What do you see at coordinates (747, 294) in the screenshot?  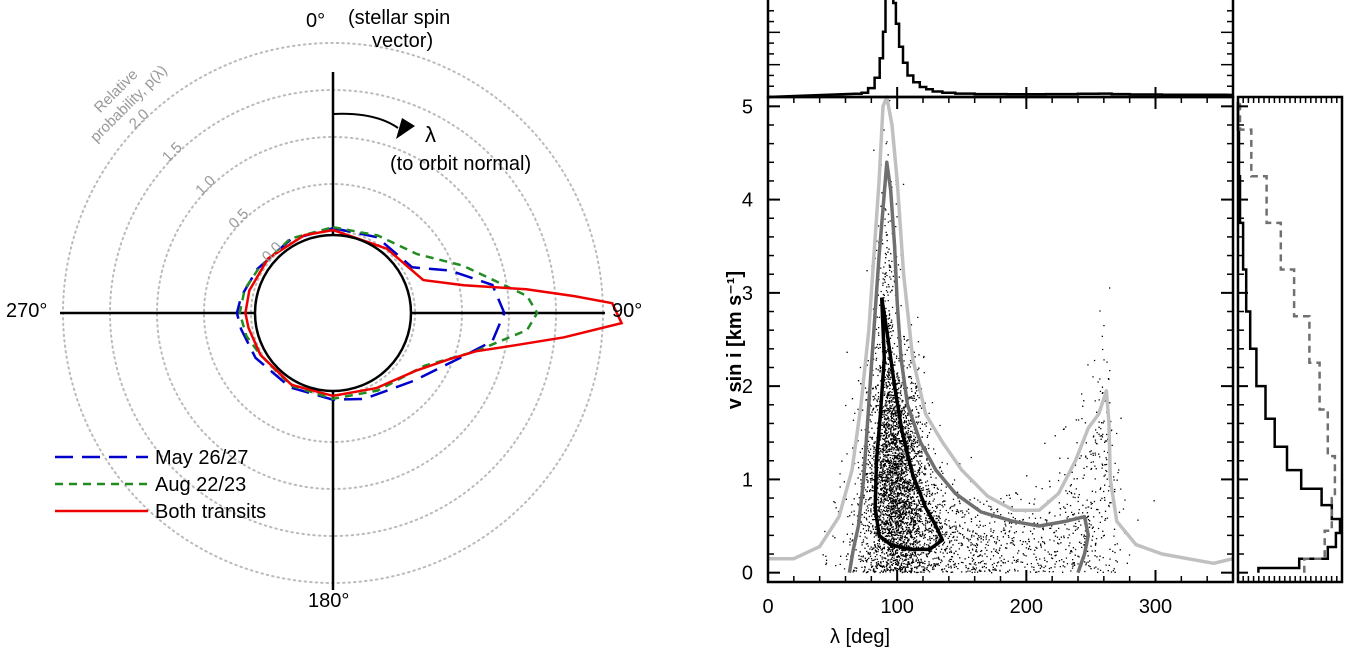 I see `y-tick-label: 3` at bounding box center [747, 294].